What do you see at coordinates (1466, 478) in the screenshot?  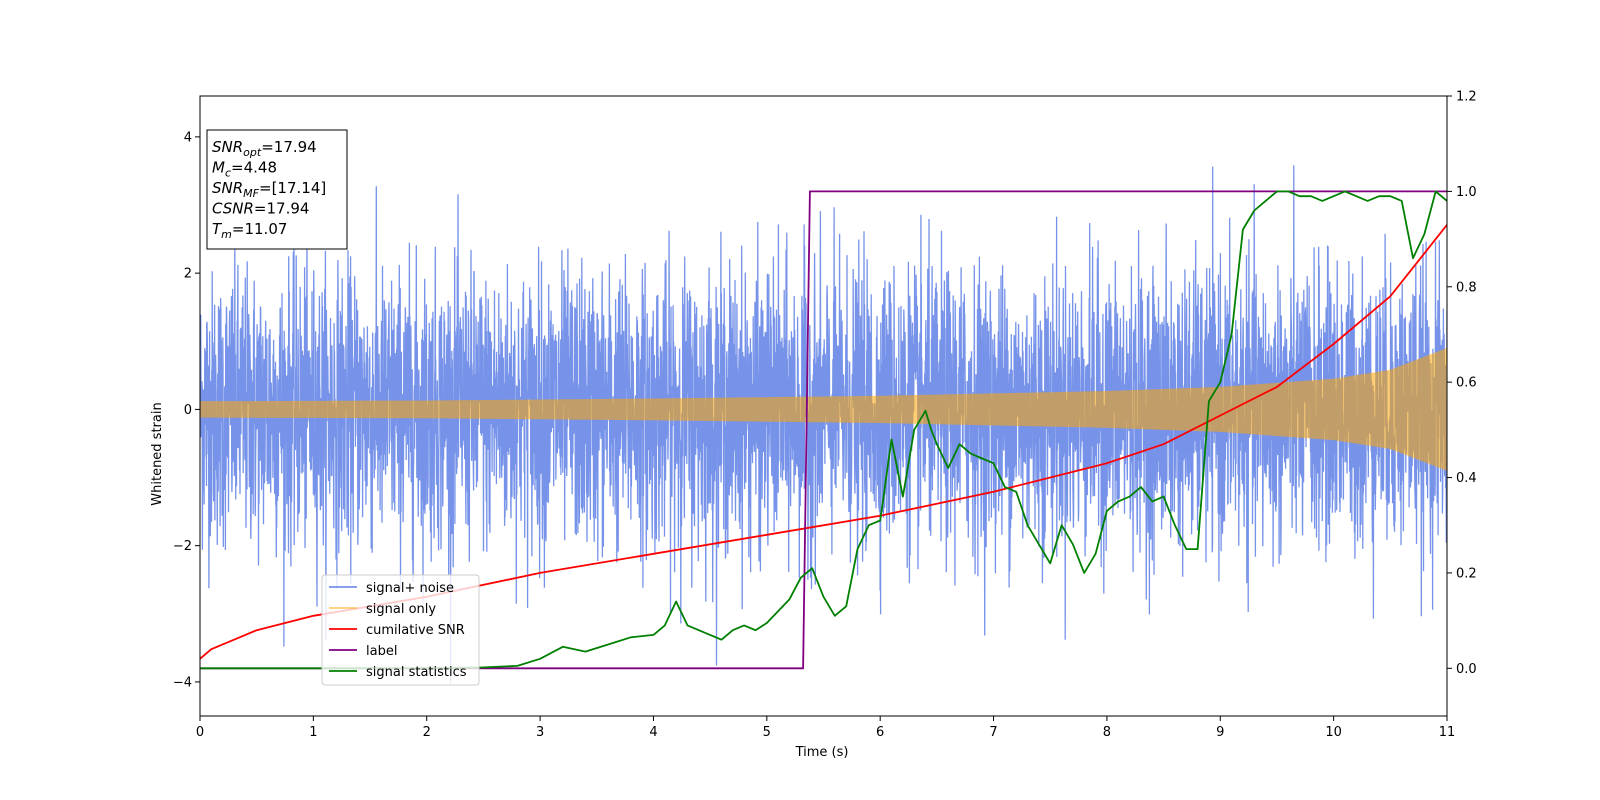 I see `y2-tick-label: 0.4` at bounding box center [1466, 478].